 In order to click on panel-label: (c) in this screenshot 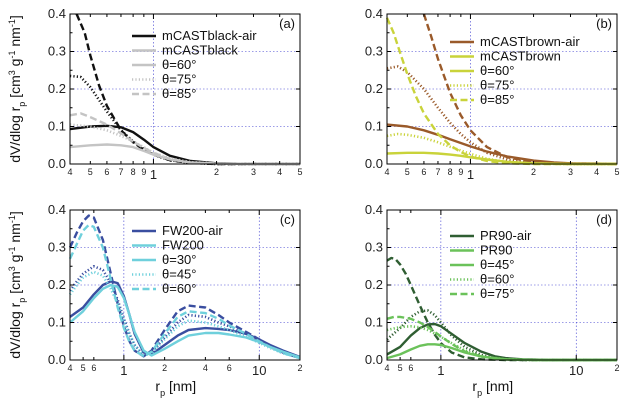, I will do `click(287, 219)`.